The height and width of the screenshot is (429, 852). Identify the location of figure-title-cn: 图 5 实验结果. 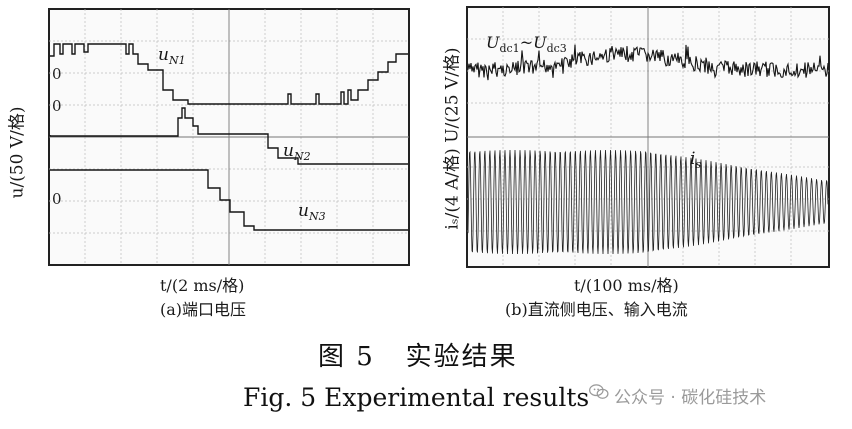
(418, 357).